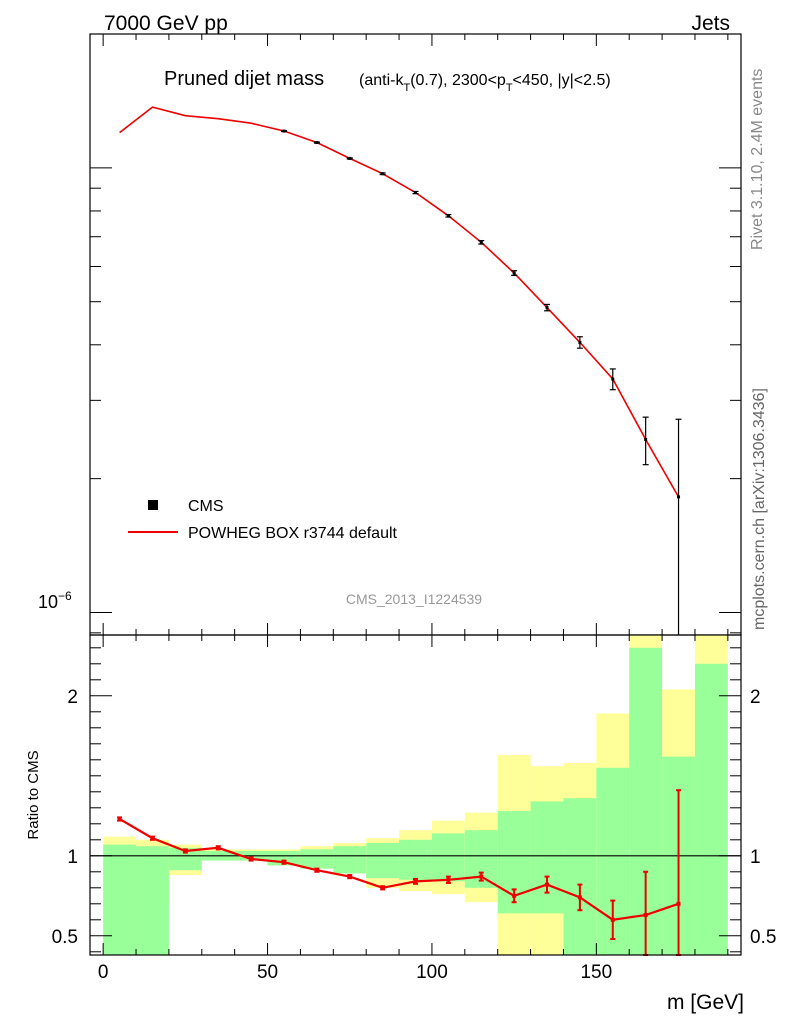  What do you see at coordinates (33, 794) in the screenshot?
I see `ratio-y-axis-label: Ratio to CMS` at bounding box center [33, 794].